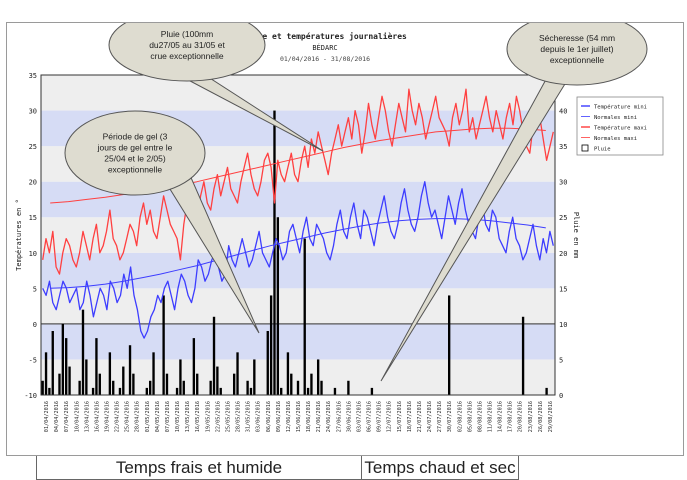 This screenshot has width=687, height=480. Describe the element at coordinates (187, 34) in the screenshot. I see `callout-text: Pluie (100mm` at that location.